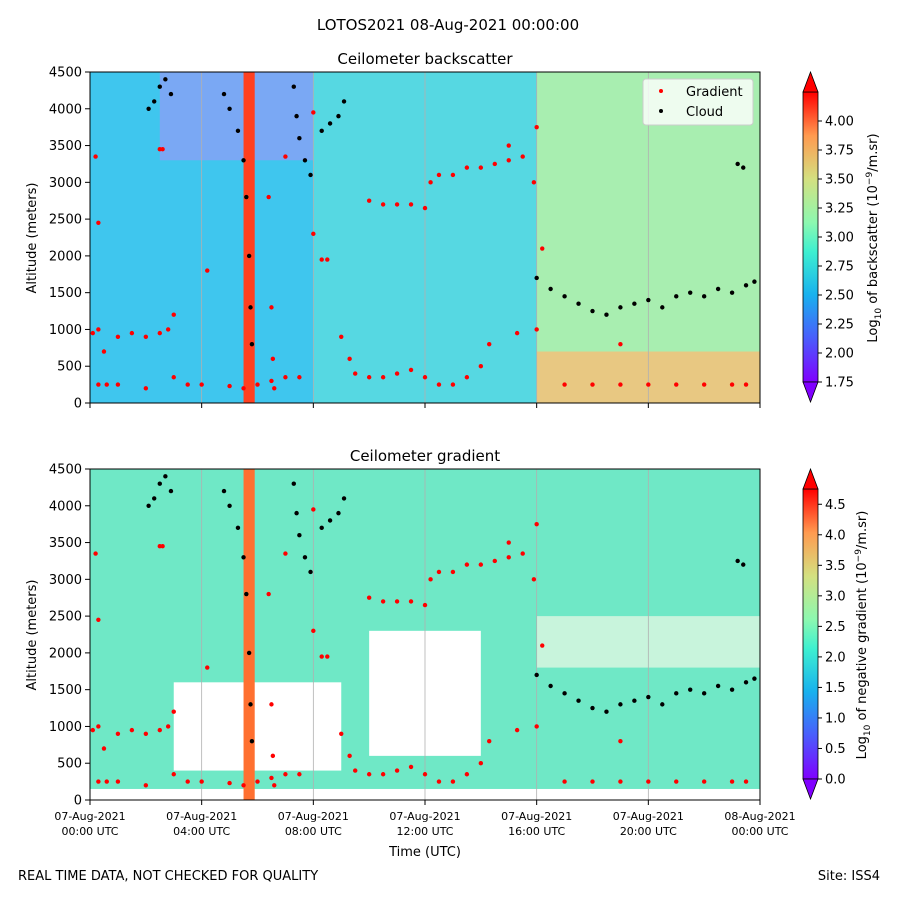 Image resolution: width=900 pixels, height=900 pixels. Describe the element at coordinates (236, 116) in the screenshot. I see `backscatter-field-high` at that location.